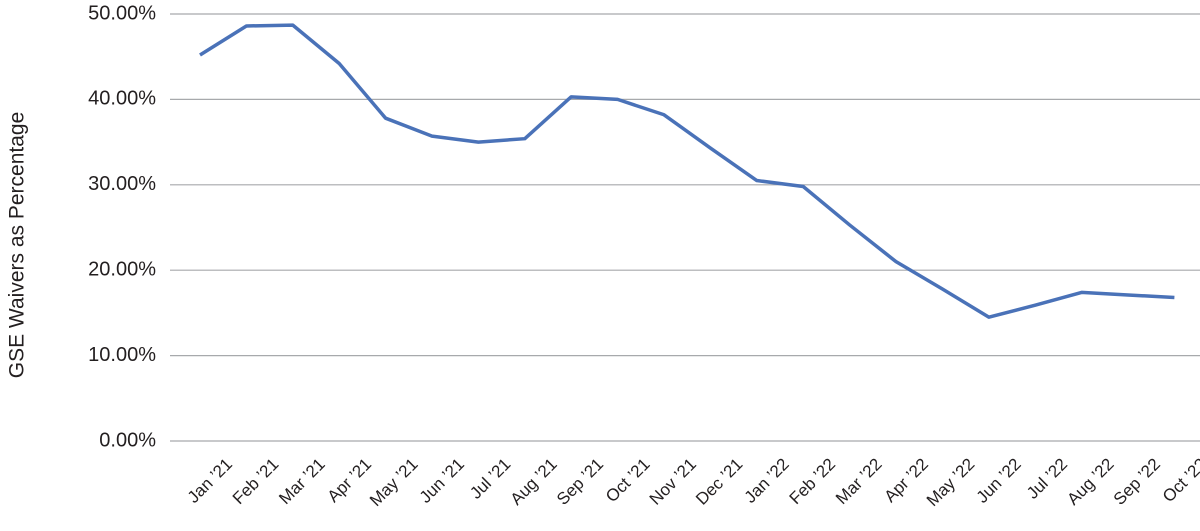  Describe the element at coordinates (580, 482) in the screenshot. I see `x-tick-label: Sep ’21` at that location.